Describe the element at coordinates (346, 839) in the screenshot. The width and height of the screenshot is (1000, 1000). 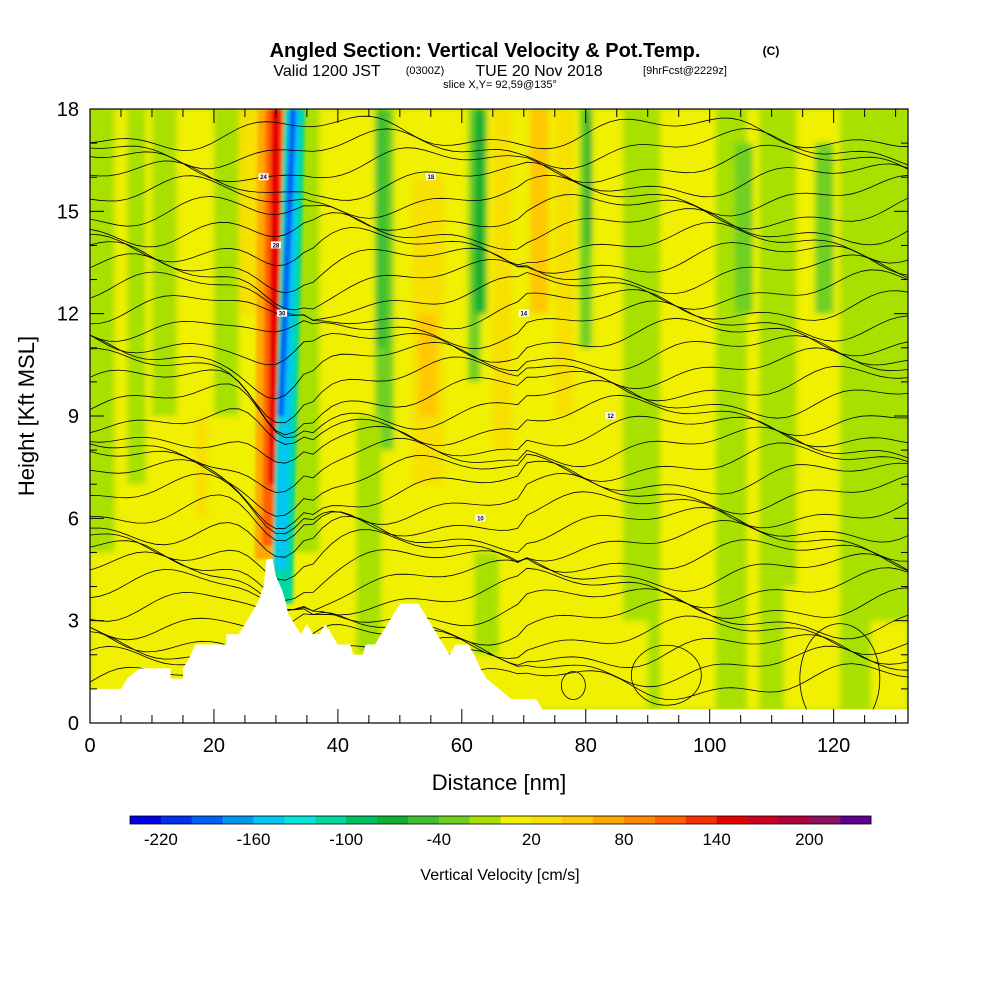
I see `colorbar-tick-label: -100` at that location.